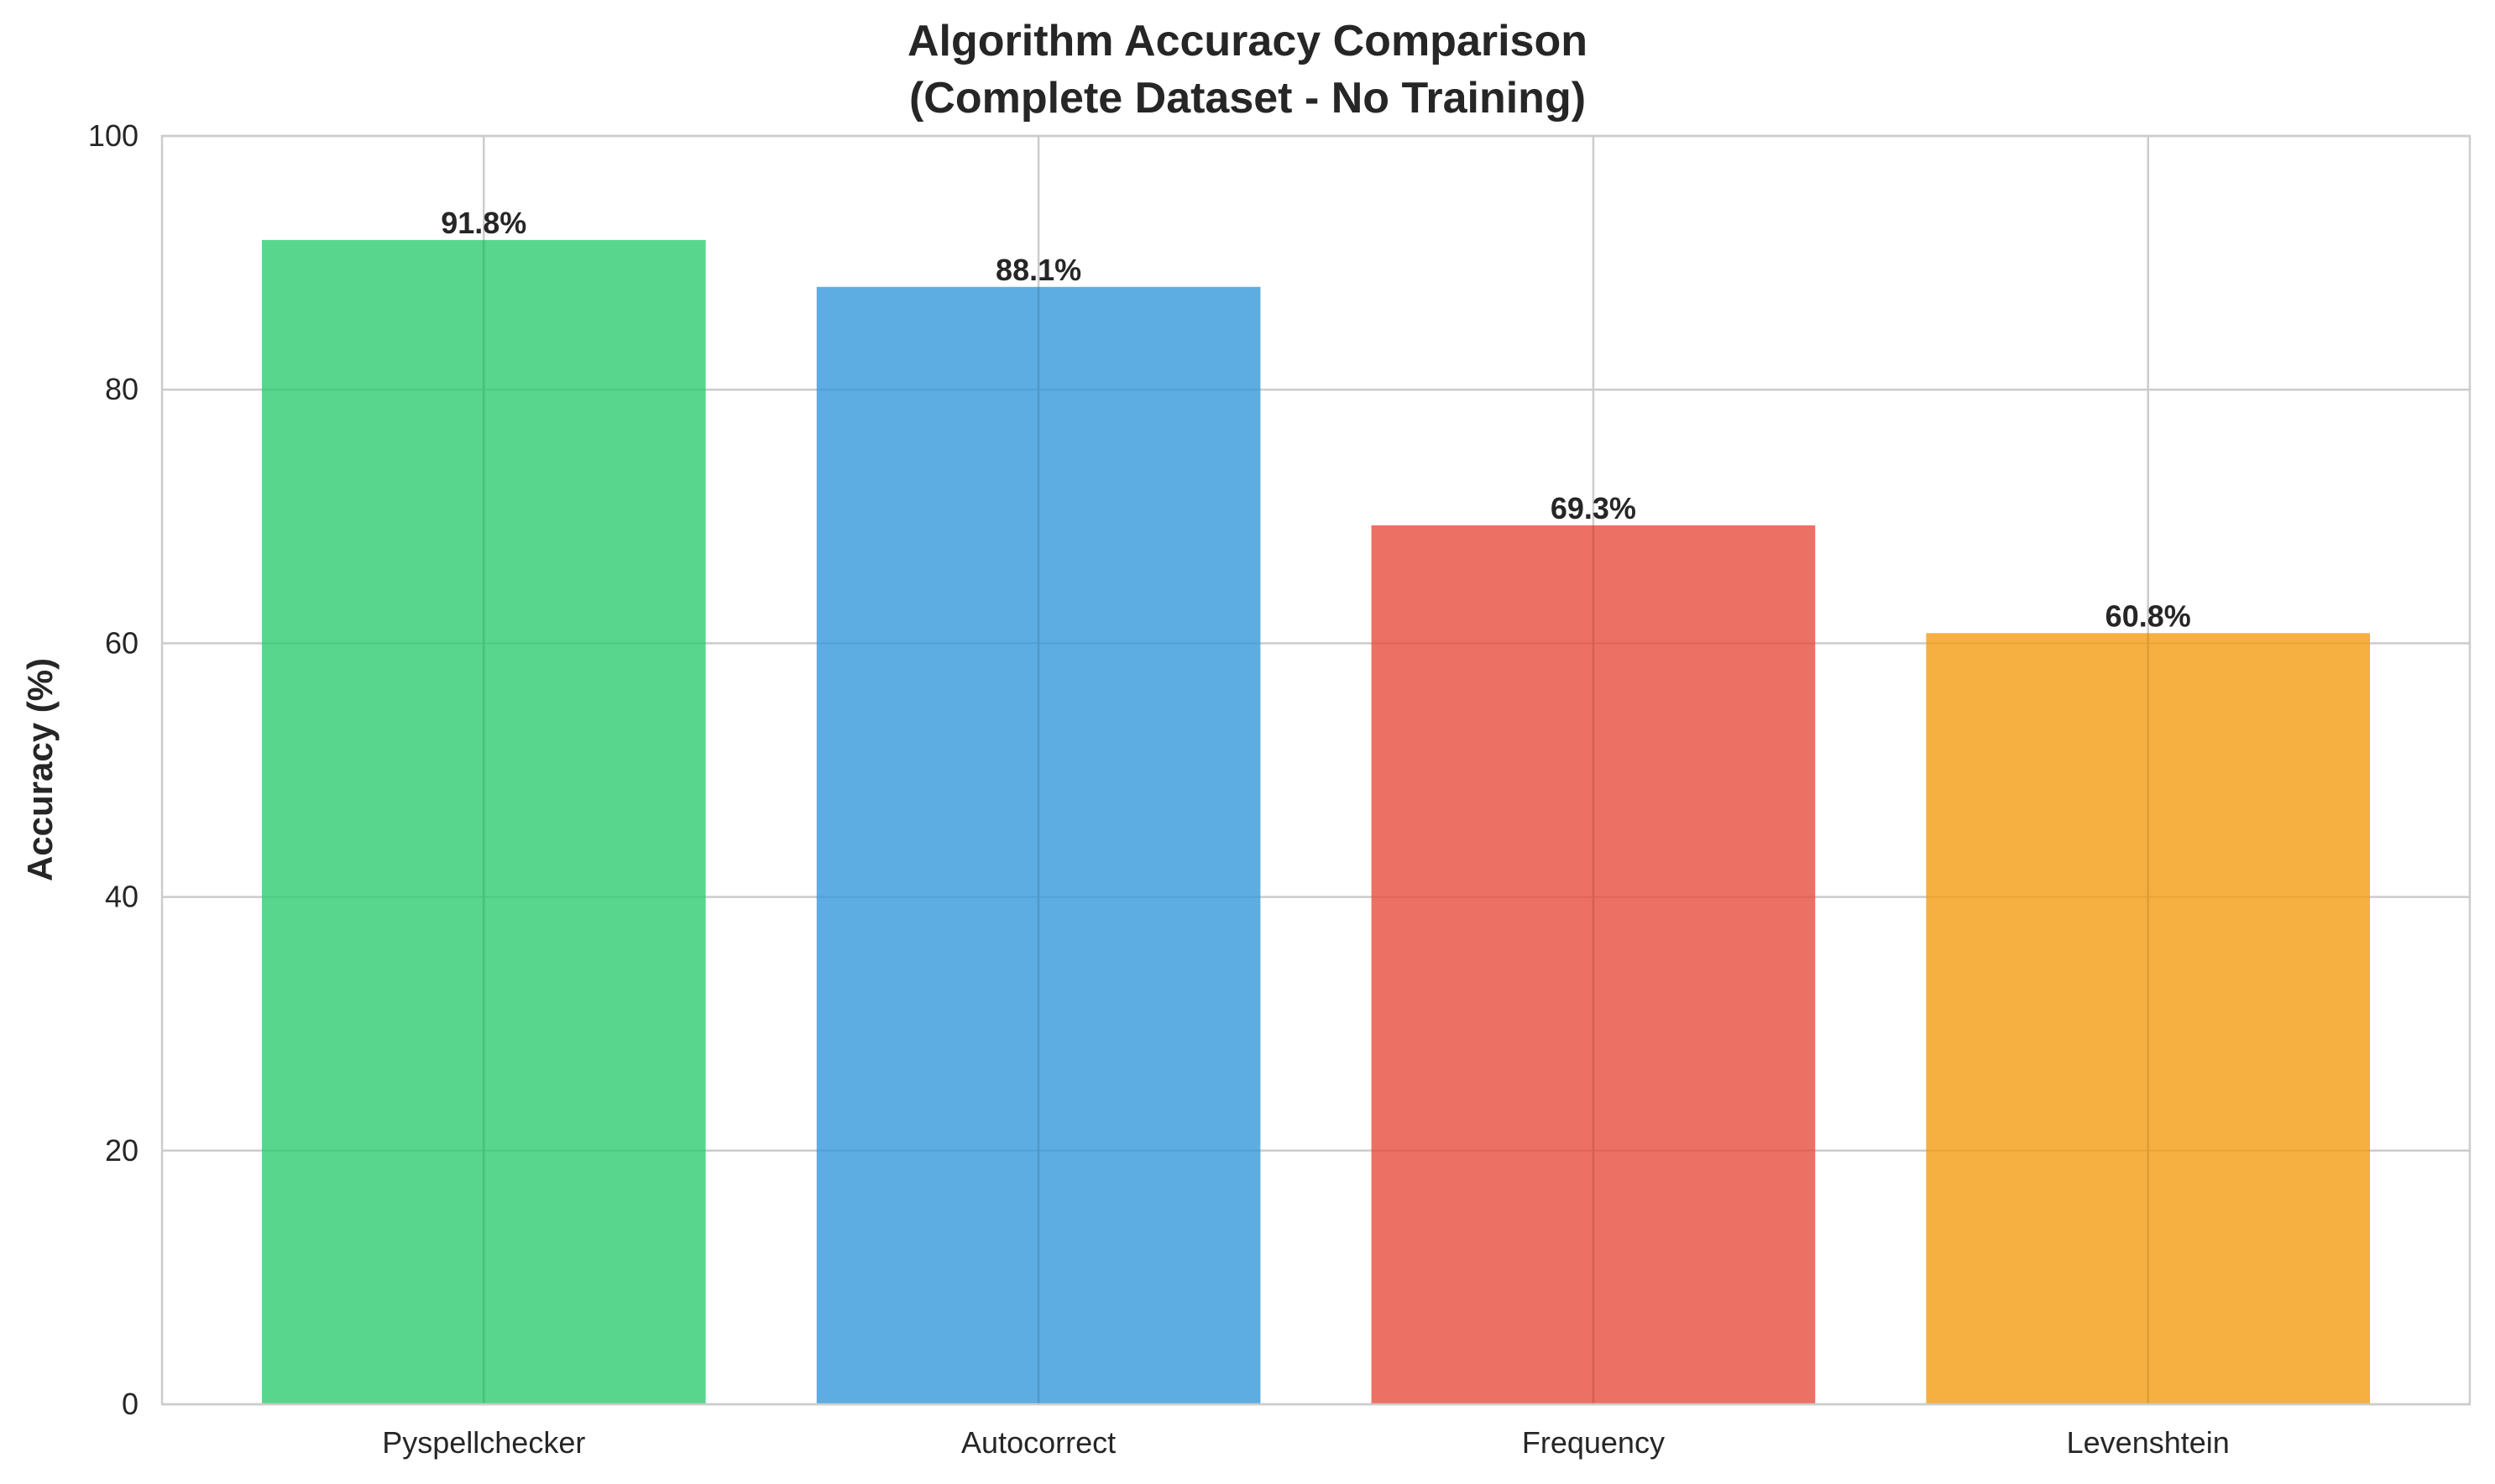 The image size is (2495, 1484). Describe the element at coordinates (2148, 1018) in the screenshot. I see `bar-levenshtein` at that location.